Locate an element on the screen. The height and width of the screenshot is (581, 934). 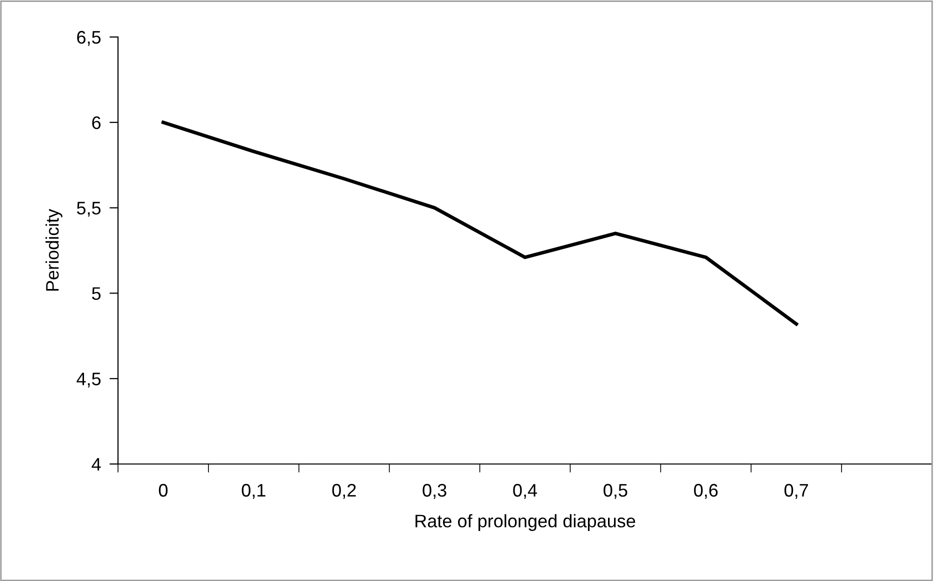
y-tick-label: 4,5 is located at coordinates (88, 380).